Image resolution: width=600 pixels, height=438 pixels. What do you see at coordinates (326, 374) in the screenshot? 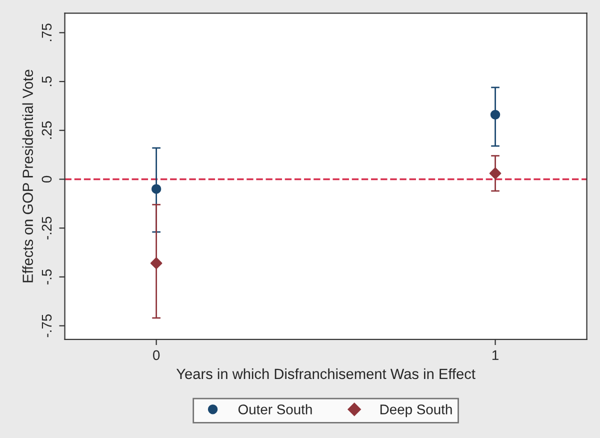
I see `x-axis-title: Years in which Disfranchisement Was in Effect` at bounding box center [326, 374].